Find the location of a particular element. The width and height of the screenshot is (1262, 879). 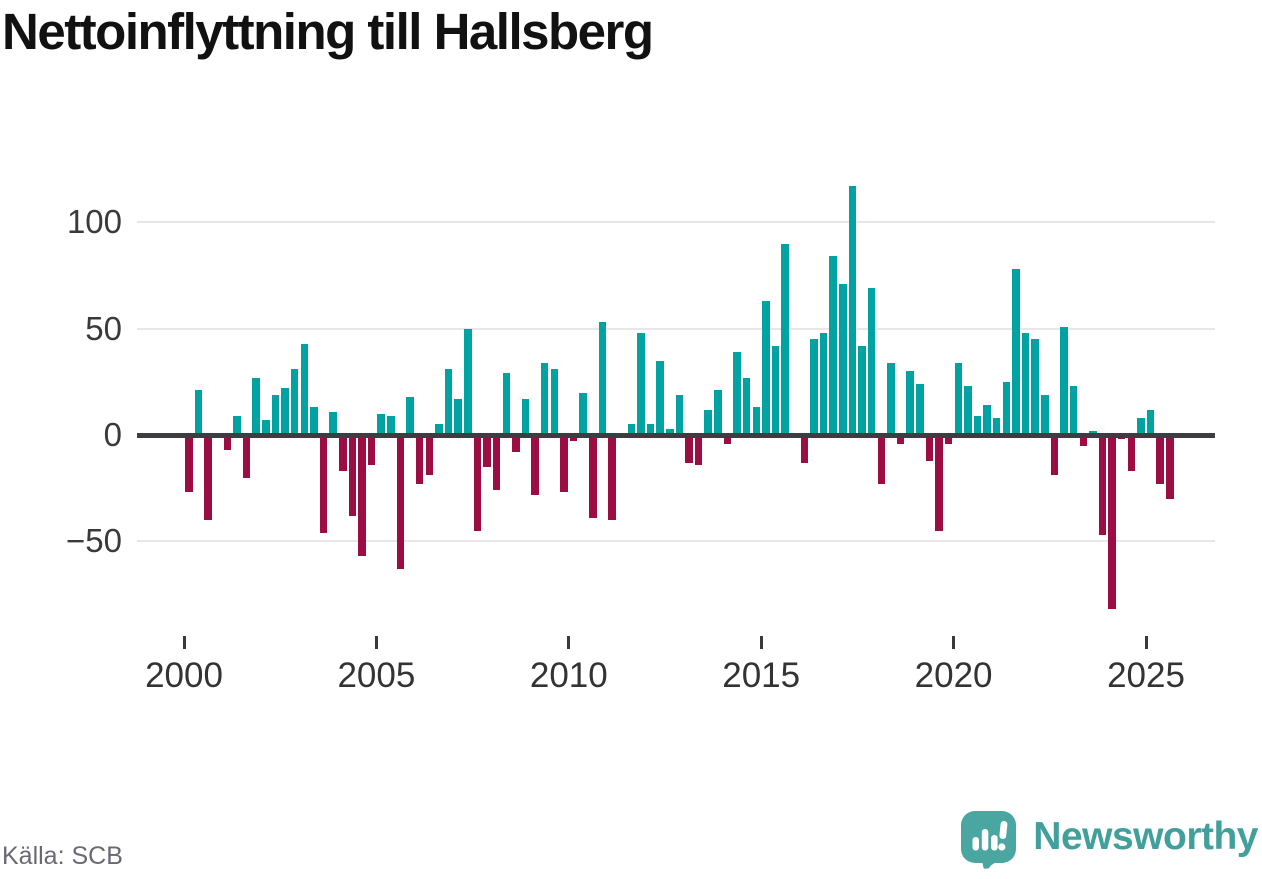

x-axis-label: 2020 is located at coordinates (953, 675).